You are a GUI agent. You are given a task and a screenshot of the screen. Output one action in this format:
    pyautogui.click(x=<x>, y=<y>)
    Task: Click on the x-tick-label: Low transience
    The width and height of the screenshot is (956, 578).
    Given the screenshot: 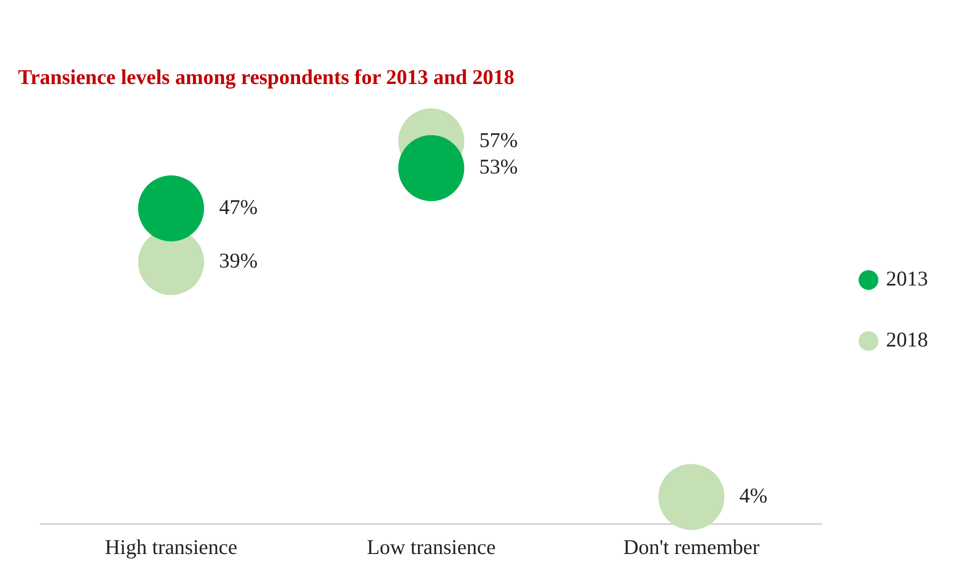 What is the action you would take?
    pyautogui.click(x=431, y=546)
    